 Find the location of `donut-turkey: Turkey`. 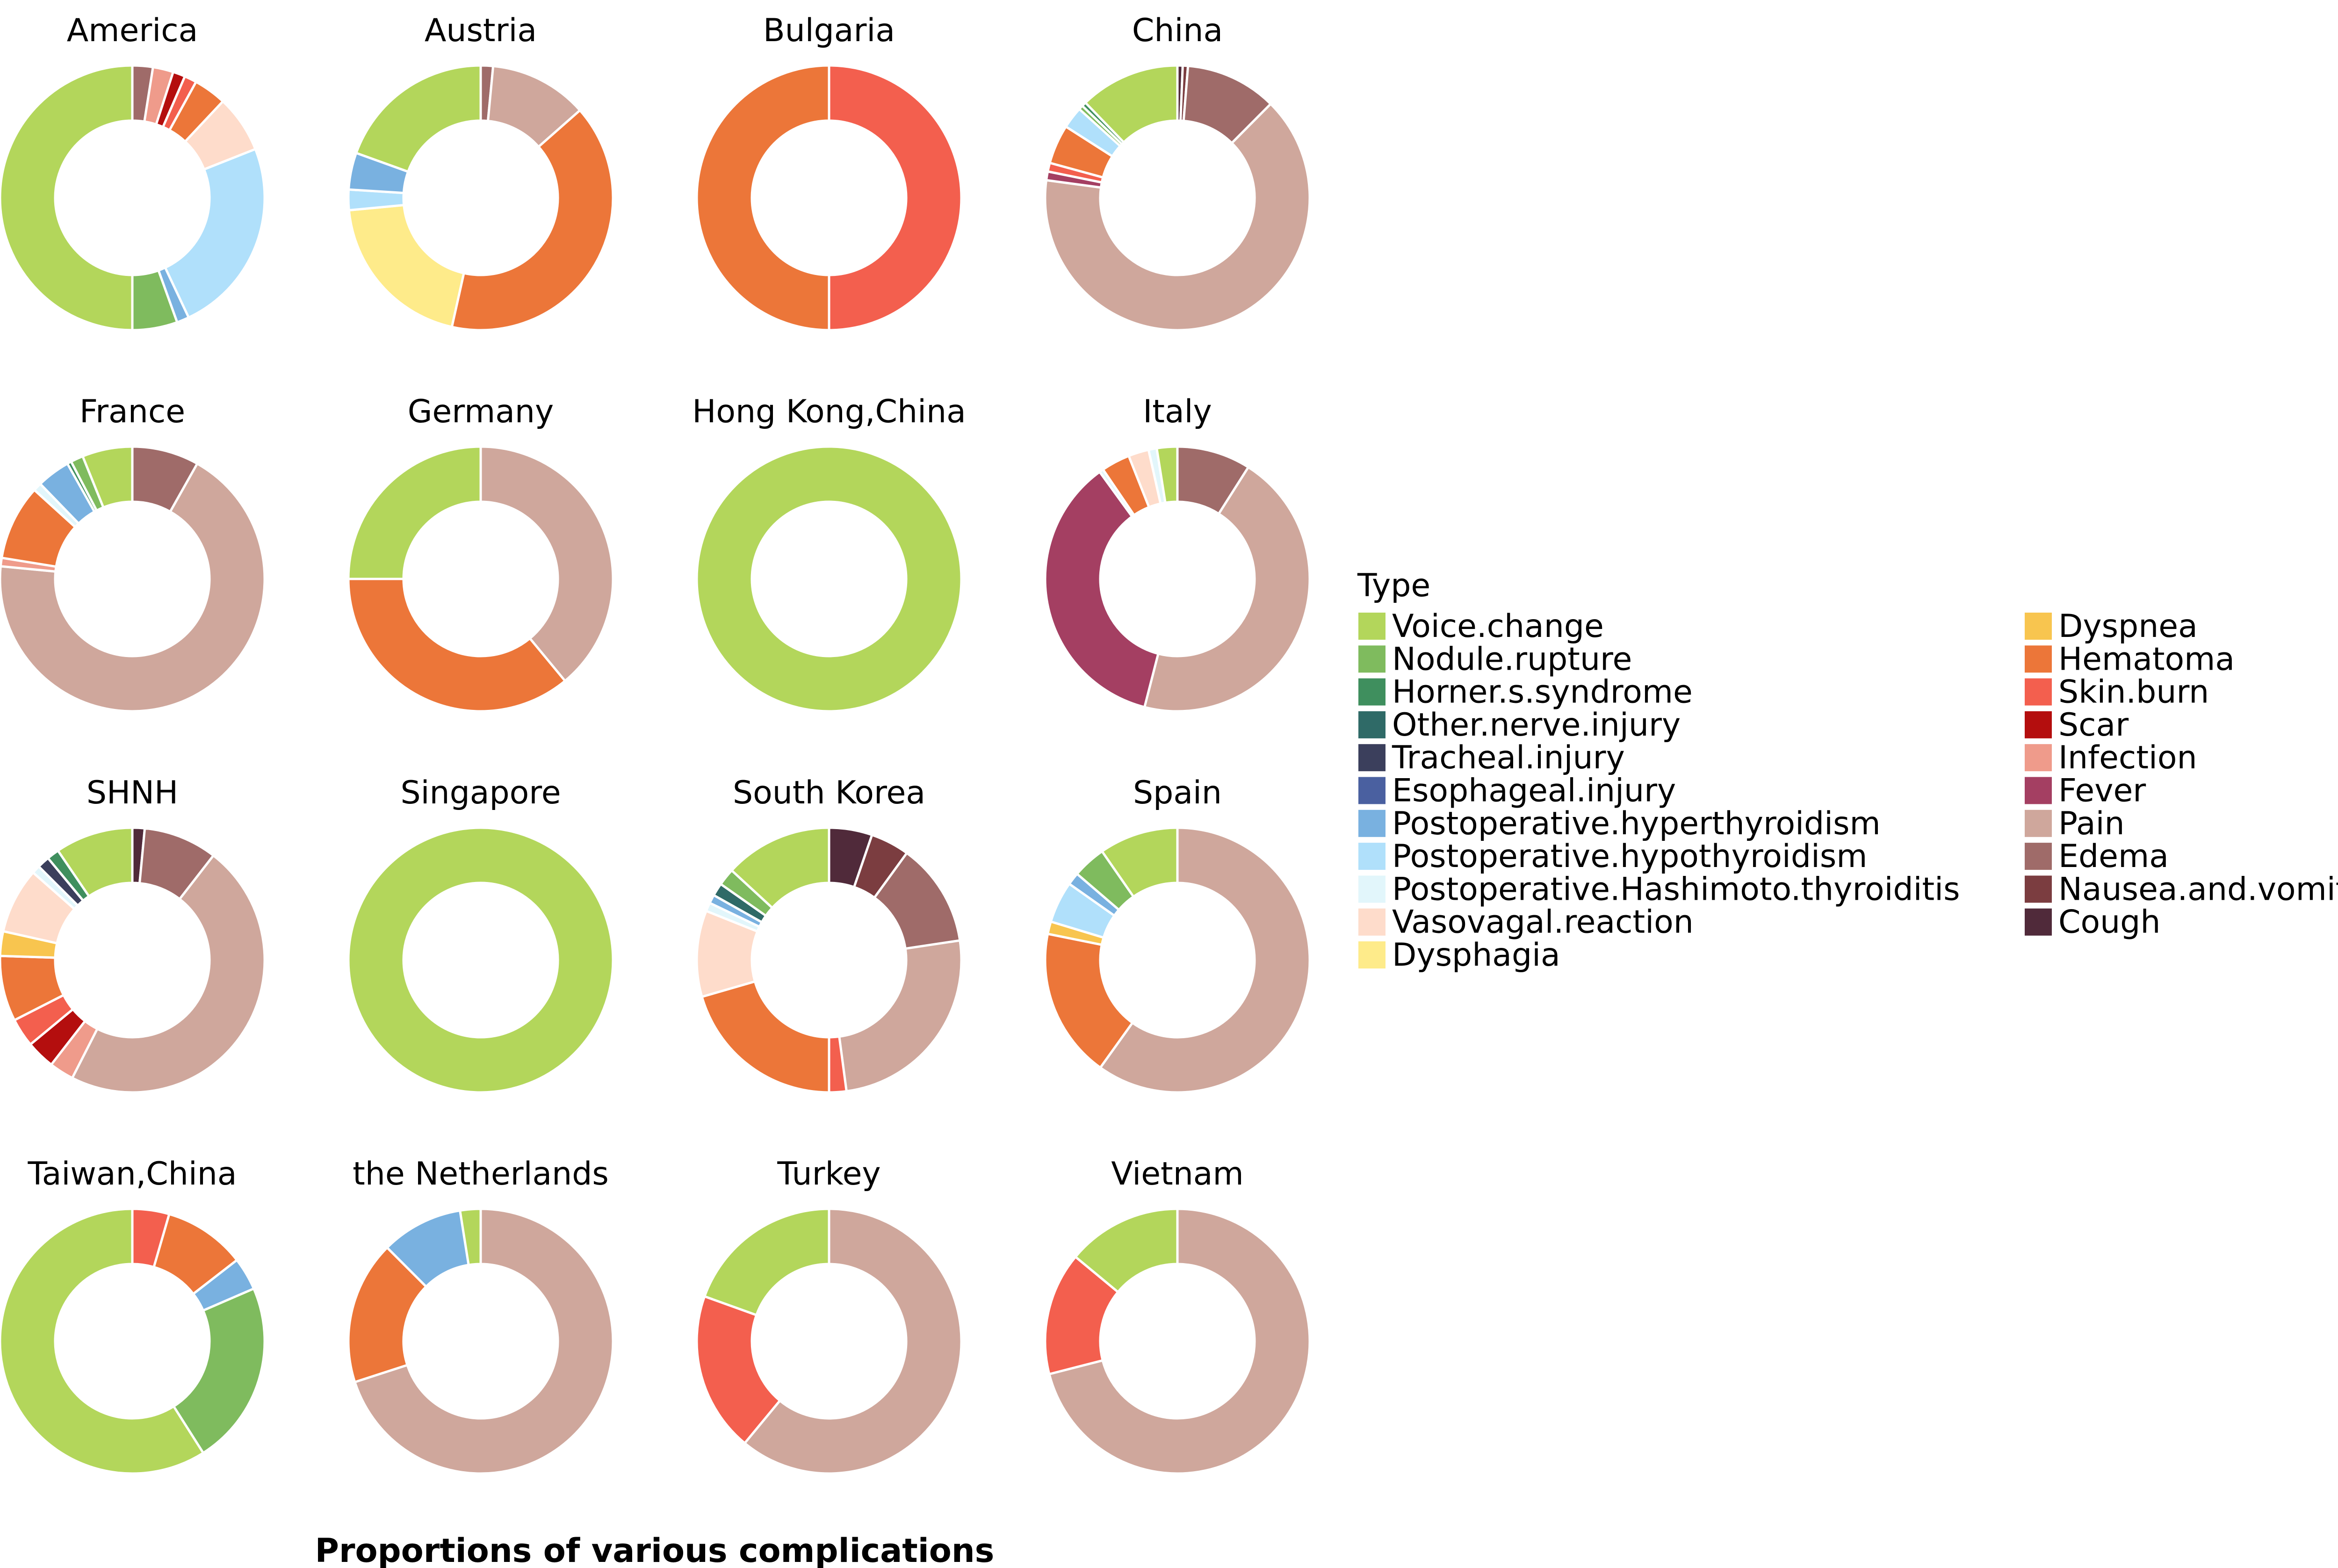

donut-turkey: Turkey is located at coordinates (829, 1315).